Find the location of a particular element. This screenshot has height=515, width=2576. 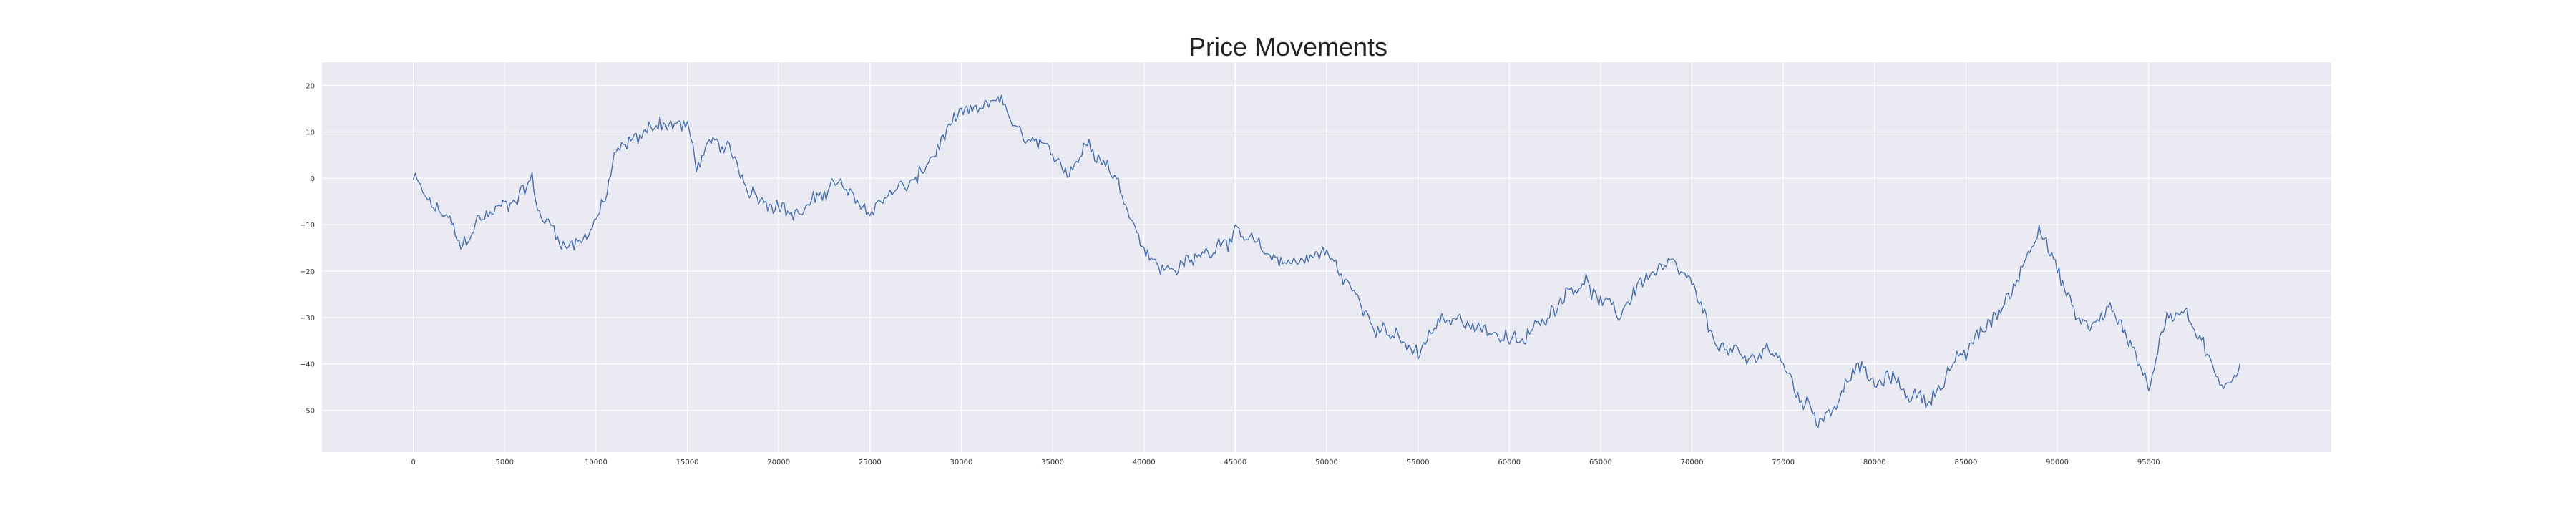

x-tick-label: 40000 is located at coordinates (1144, 462).